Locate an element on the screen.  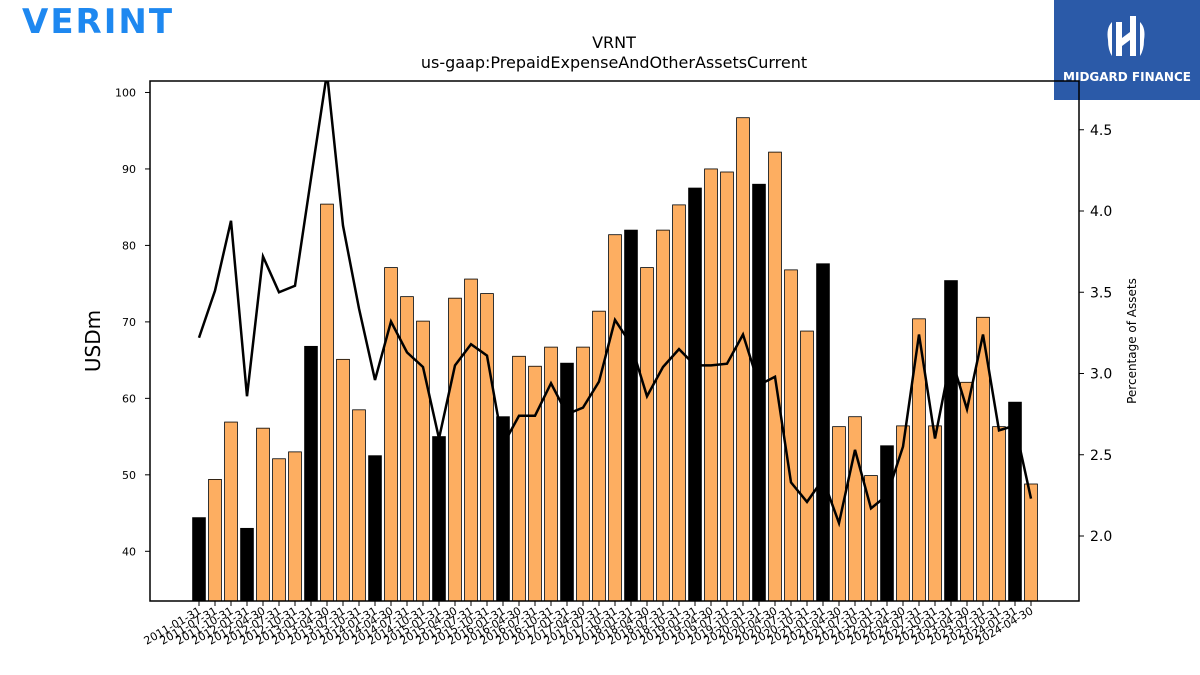
y2-tick-label: 4.0 is located at coordinates (1101, 212).